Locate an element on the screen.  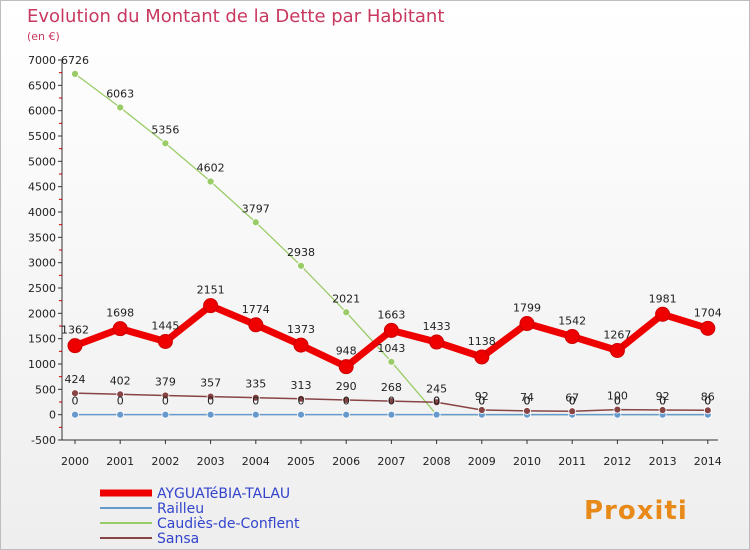
data-label: 86 is located at coordinates (708, 396).